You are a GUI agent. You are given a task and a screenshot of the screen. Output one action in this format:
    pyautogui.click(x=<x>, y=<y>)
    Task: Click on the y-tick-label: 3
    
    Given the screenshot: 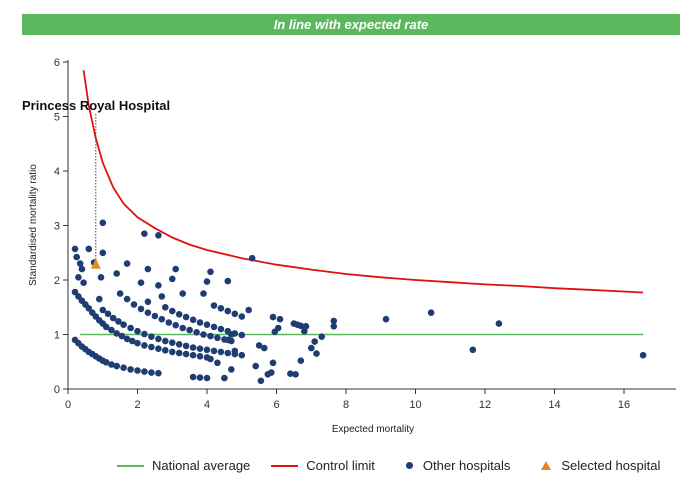 What is the action you would take?
    pyautogui.click(x=57, y=227)
    